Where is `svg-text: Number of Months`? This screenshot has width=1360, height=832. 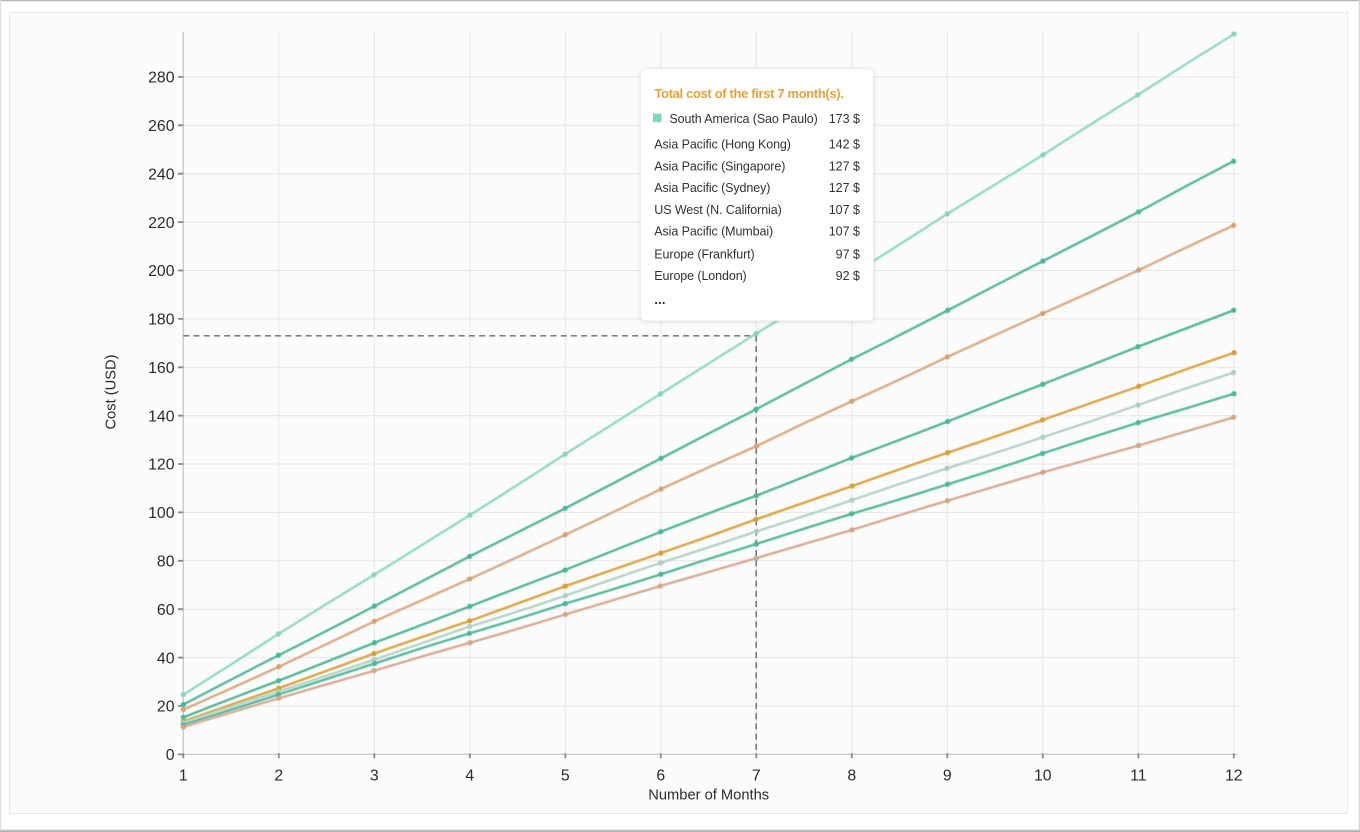
svg-text: Number of Months is located at coordinates (708, 795).